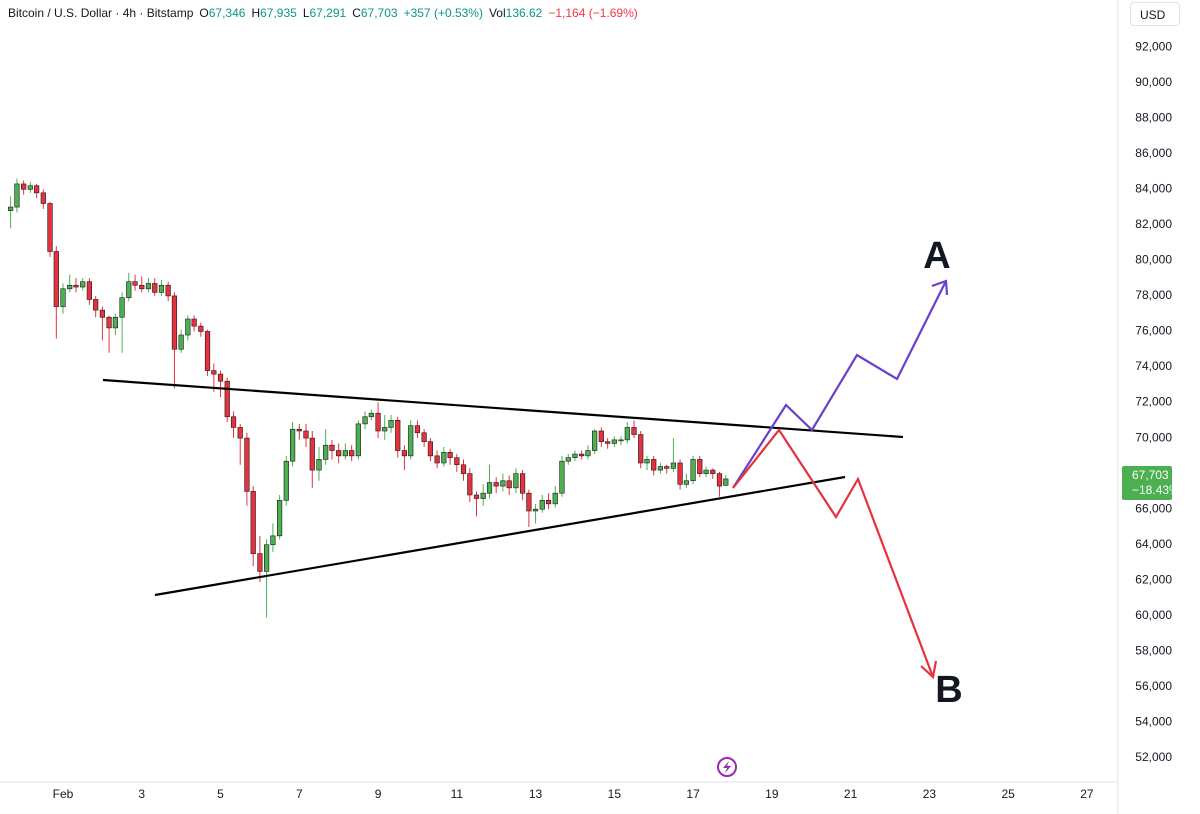 This screenshot has height=814, width=1200. Describe the element at coordinates (1153, 82) in the screenshot. I see `y-tick-label: 90,000` at that location.